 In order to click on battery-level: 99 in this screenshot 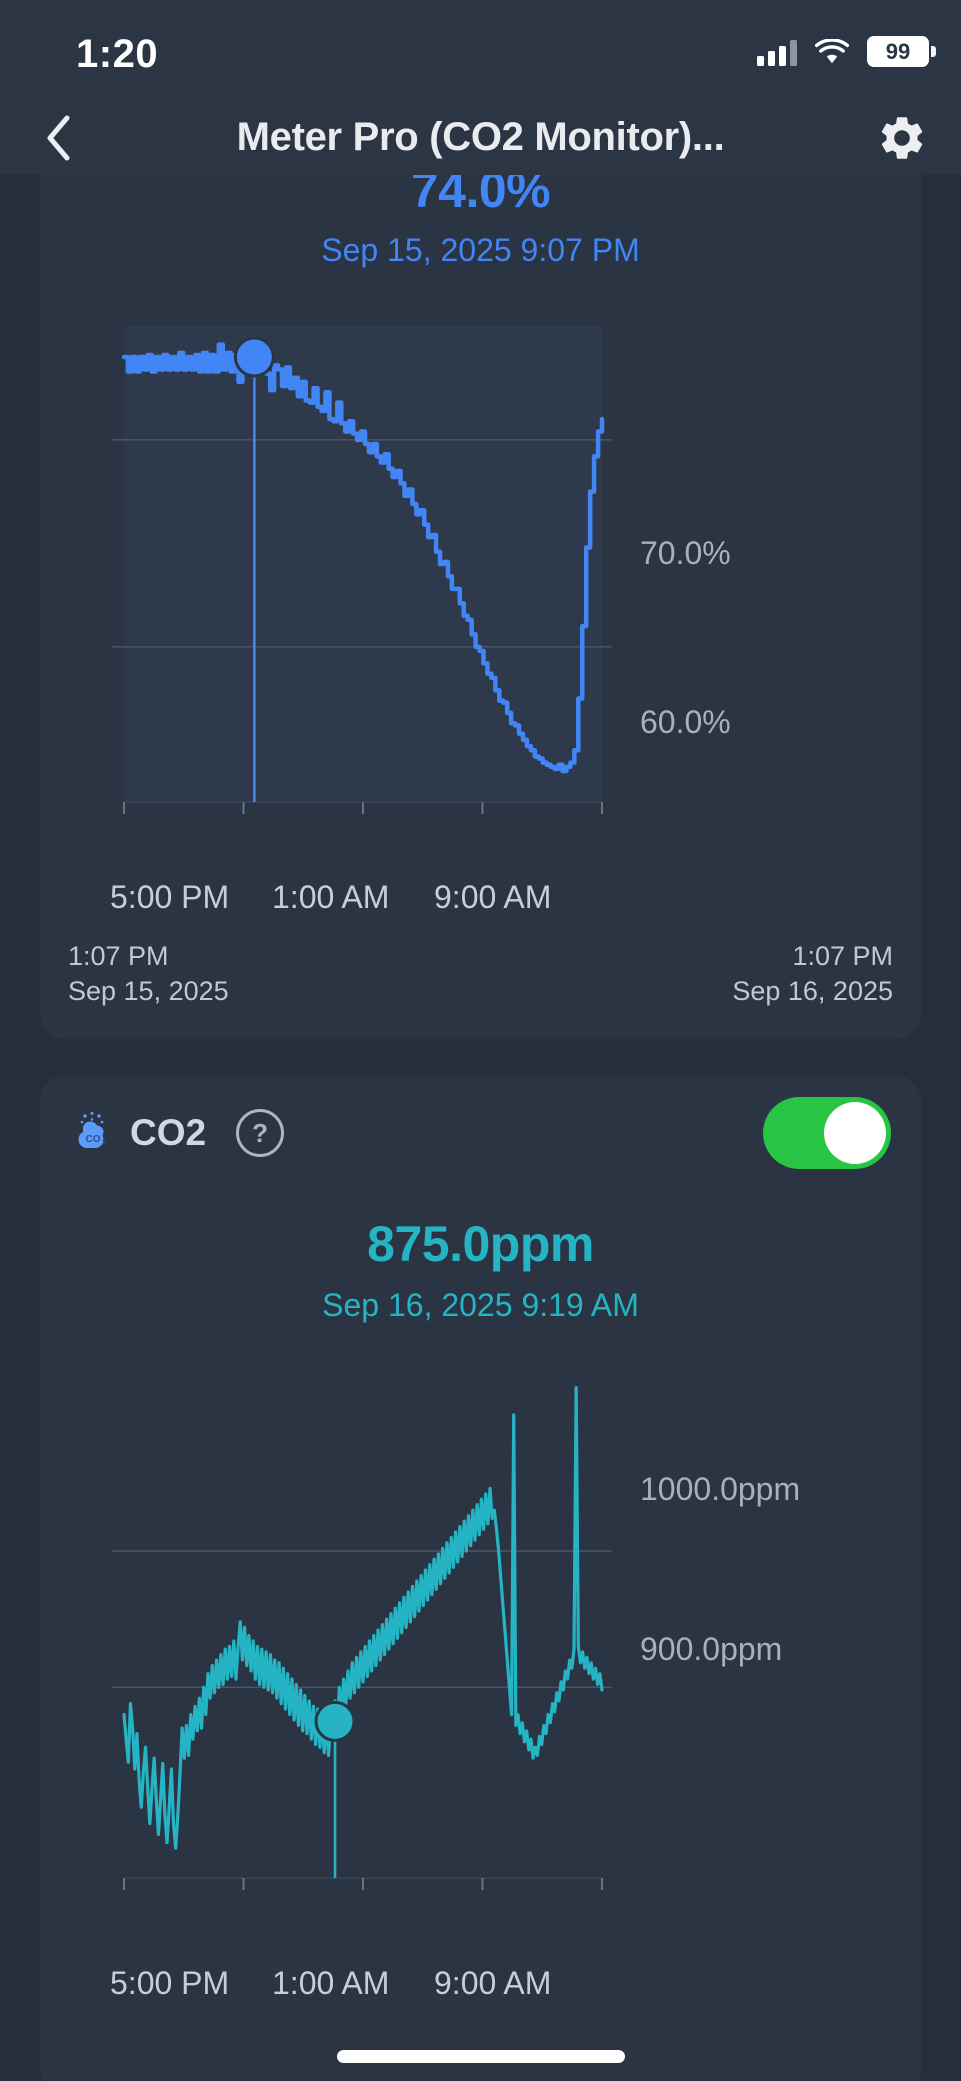, I will do `click(898, 51)`.